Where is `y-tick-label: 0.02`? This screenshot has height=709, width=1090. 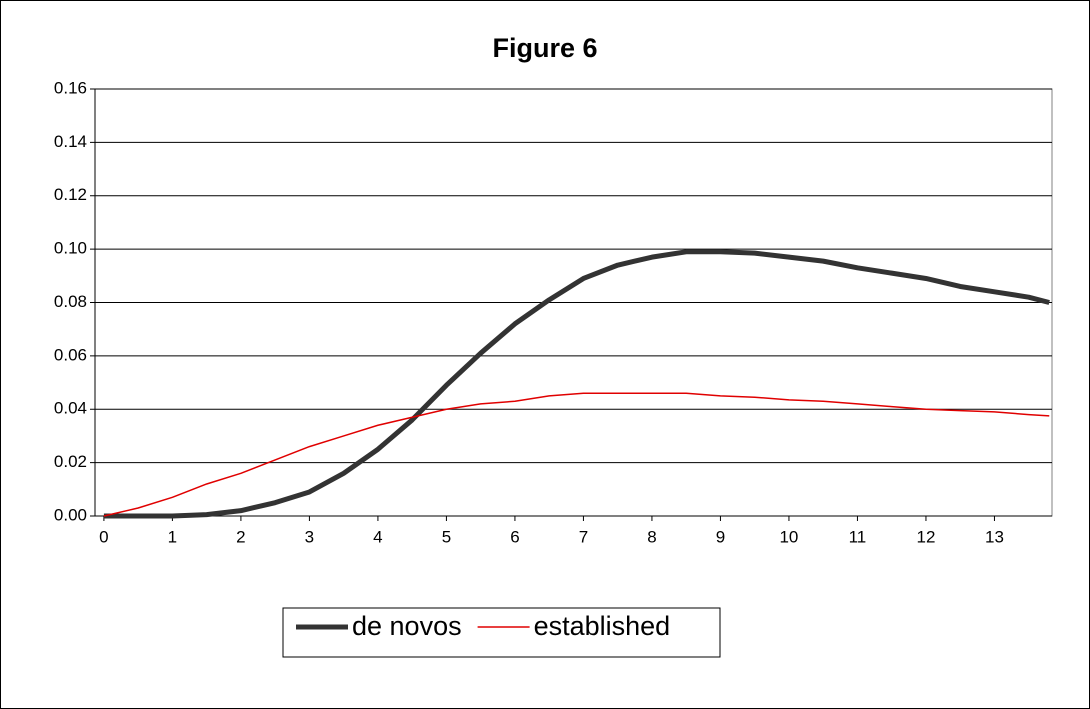
y-tick-label: 0.02 is located at coordinates (70, 461).